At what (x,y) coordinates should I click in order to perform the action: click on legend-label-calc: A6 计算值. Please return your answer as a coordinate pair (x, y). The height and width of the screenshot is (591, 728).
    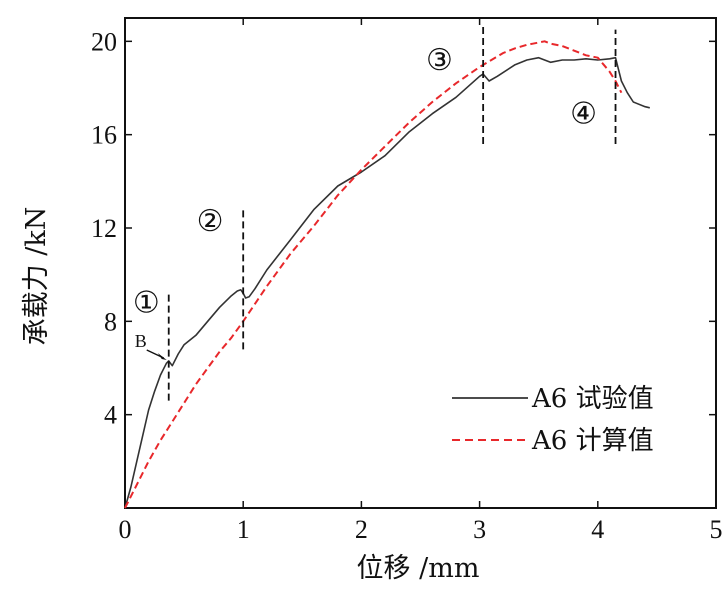
    Looking at the image, I should click on (592, 441).